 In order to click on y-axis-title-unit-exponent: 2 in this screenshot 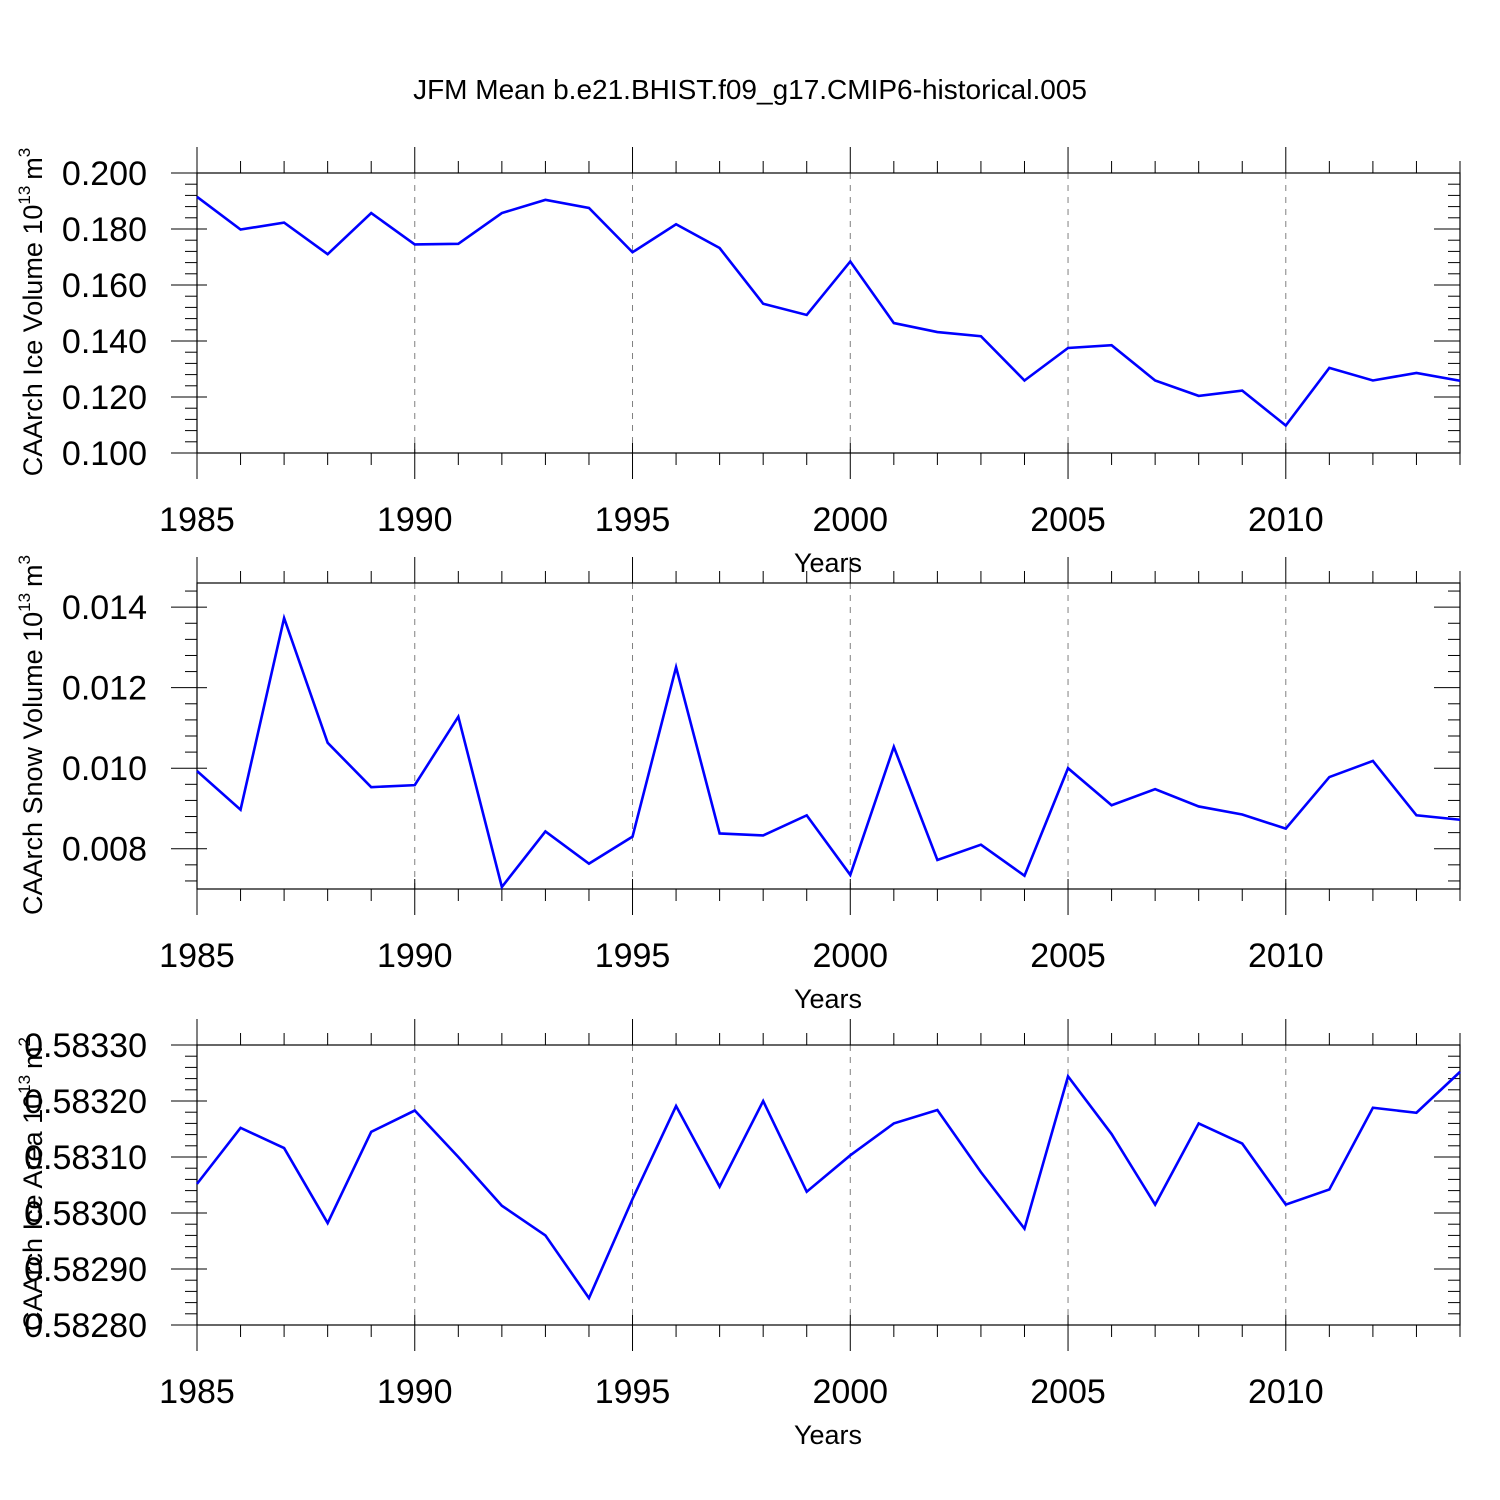, I will do `click(24, 1041)`.